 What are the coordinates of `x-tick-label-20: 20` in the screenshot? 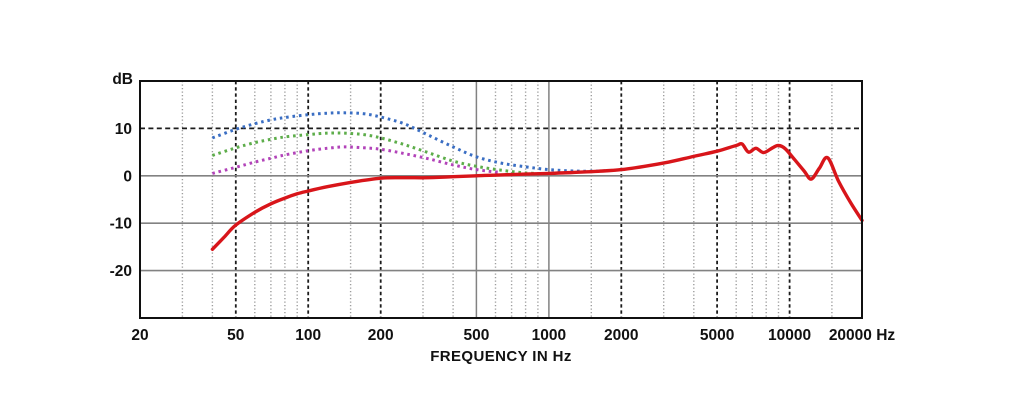 It's located at (139, 335).